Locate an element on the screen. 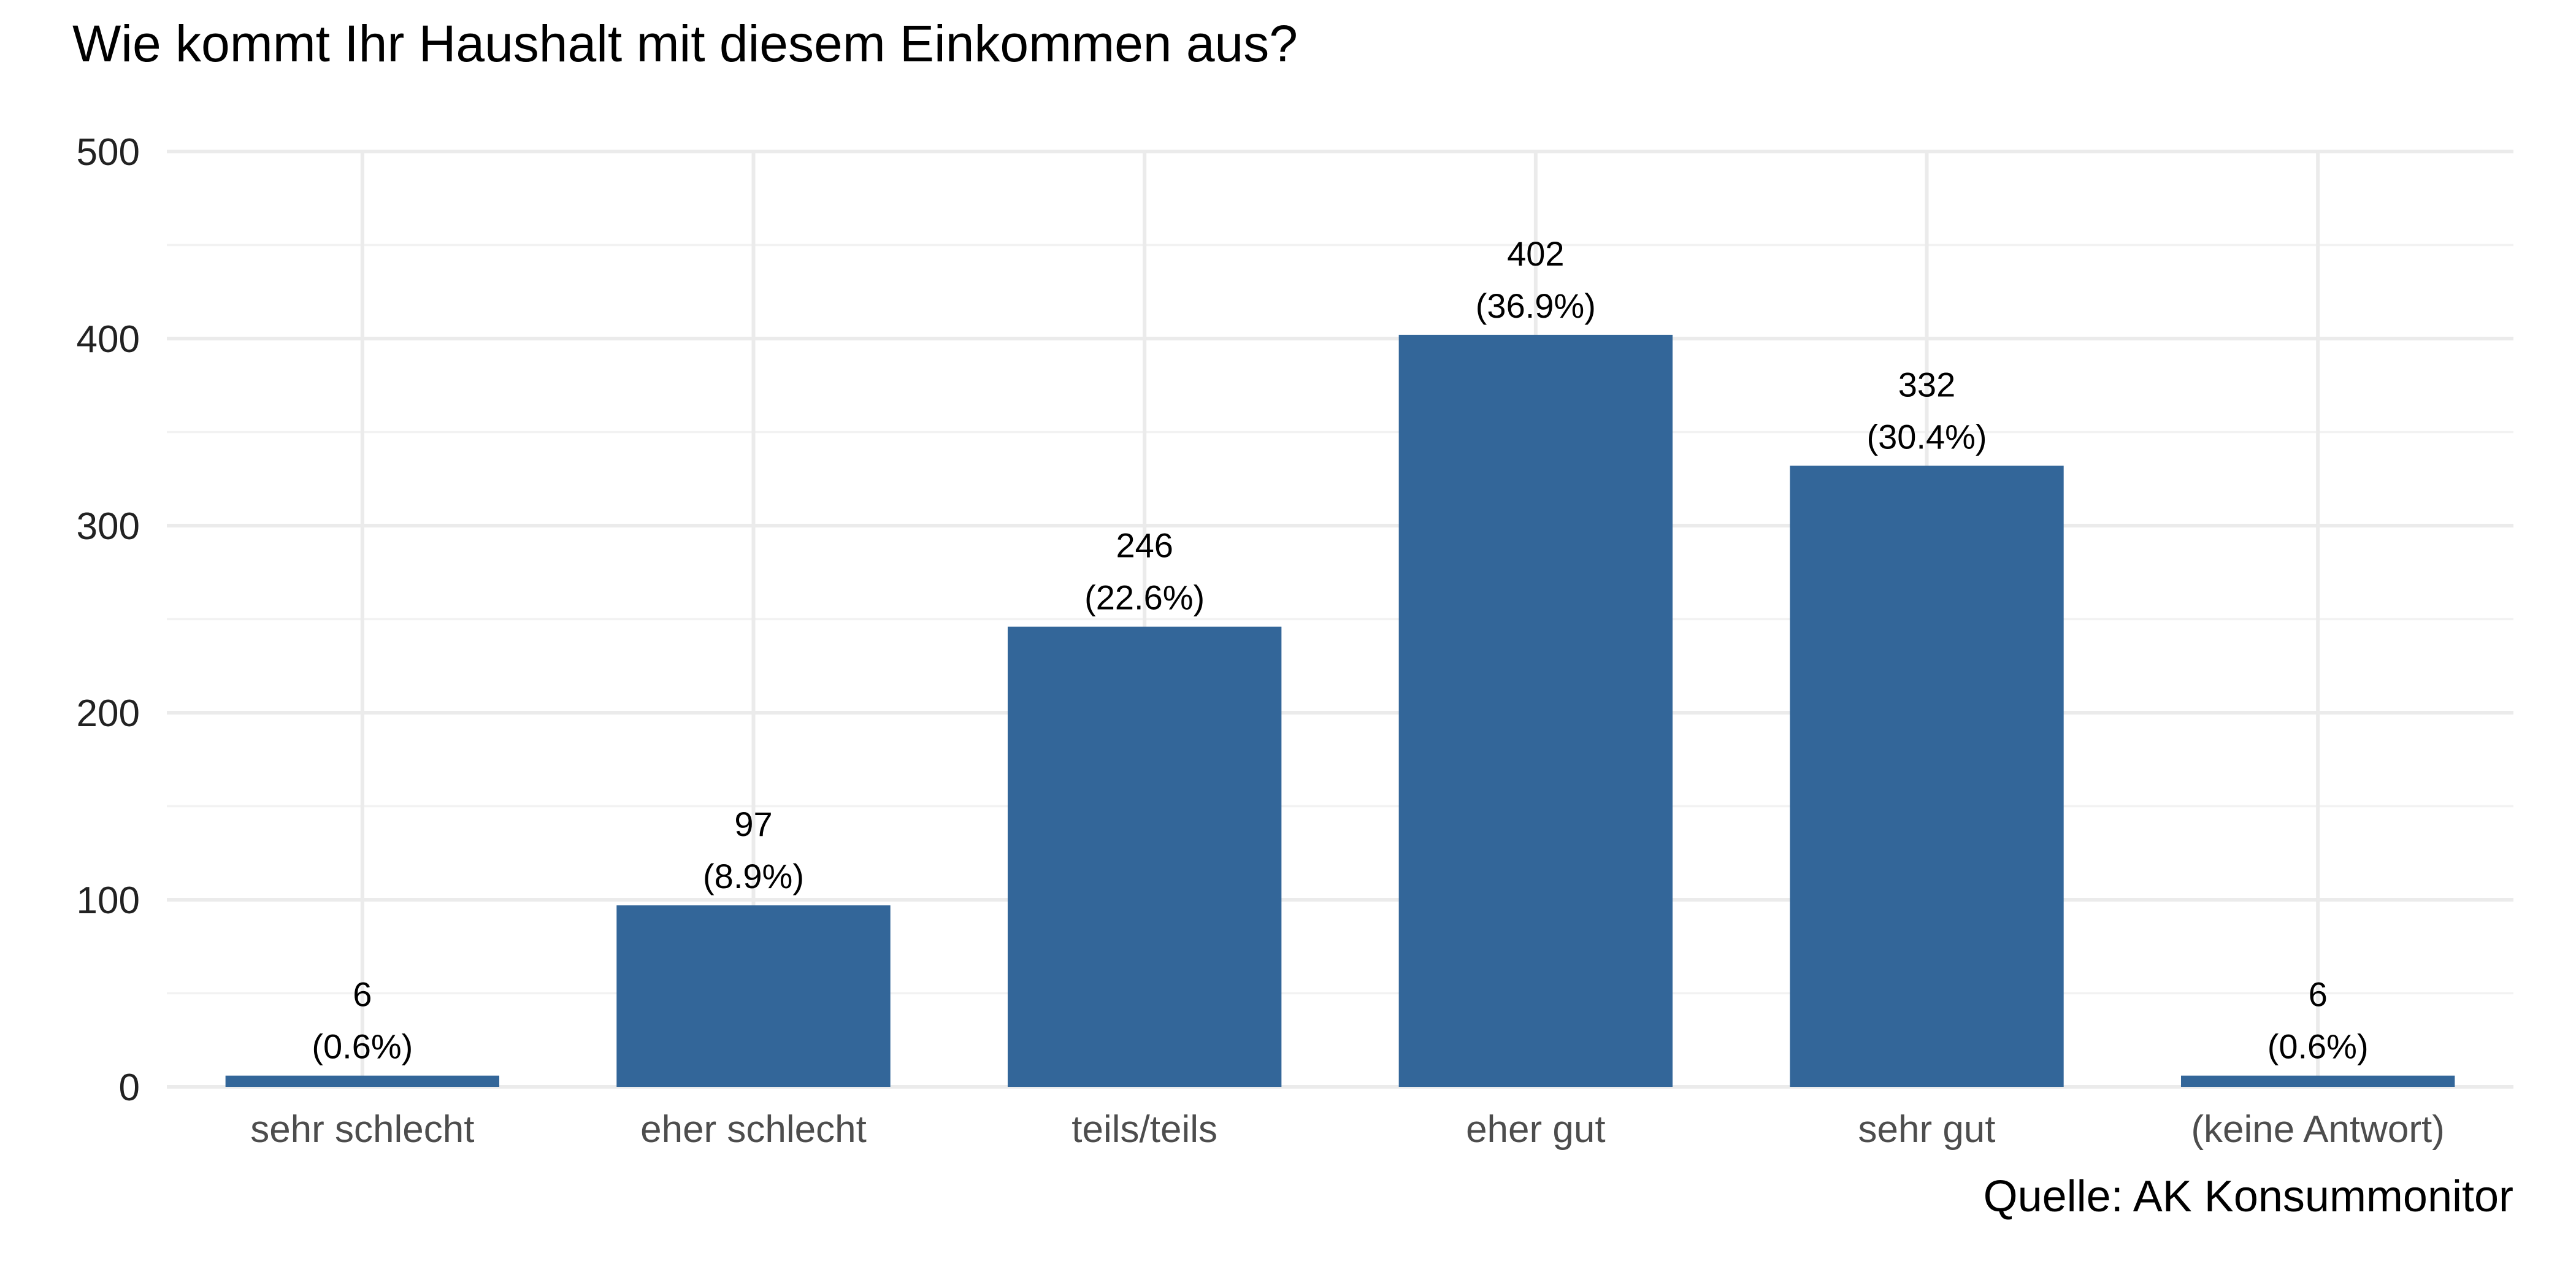 The width and height of the screenshot is (2576, 1288). x-tick-label: eher schlecht is located at coordinates (753, 1129).